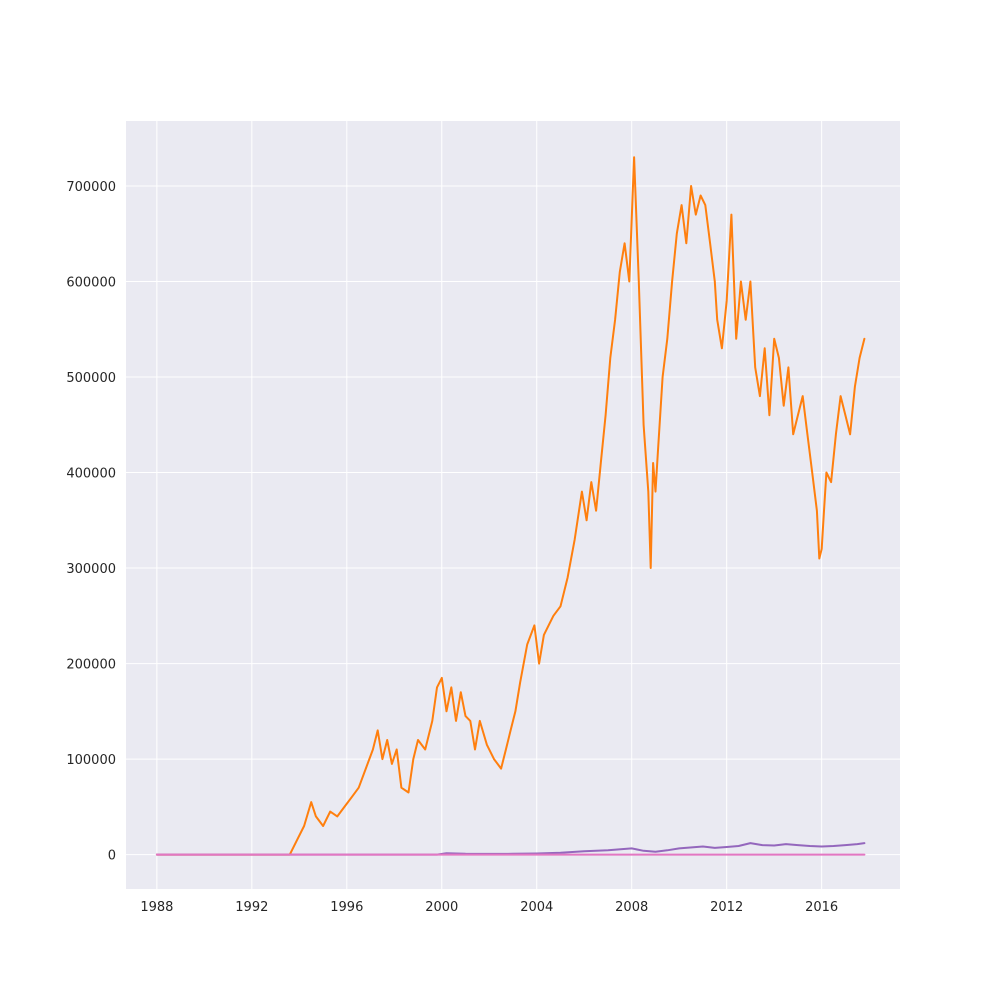 This screenshot has height=1000, width=1000. Describe the element at coordinates (489, 907) in the screenshot. I see `x-axis-tick-labels: 1988 1992 1996 2000 2004 2008 2012 2016` at that location.